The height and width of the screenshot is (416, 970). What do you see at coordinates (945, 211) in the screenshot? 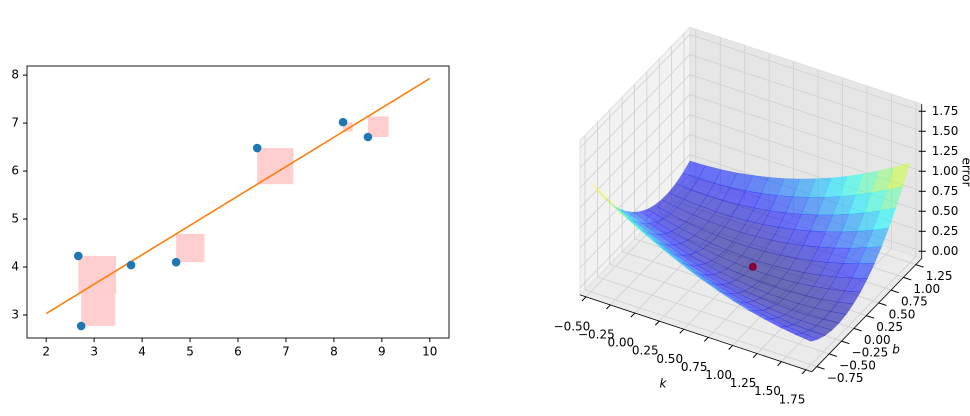
I see `z-tick-label: 0.50` at bounding box center [945, 211].